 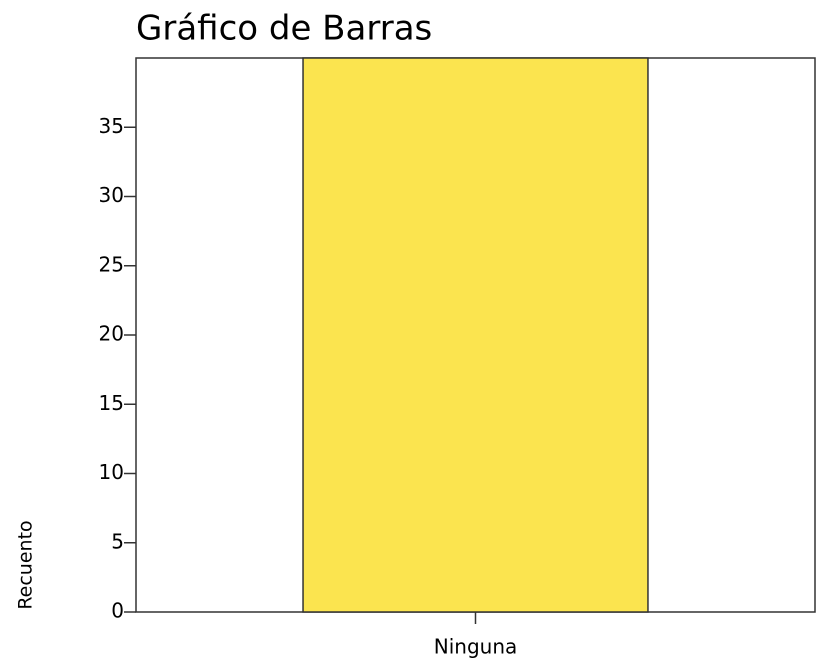 I want to click on y-tick-label: 15, so click(x=111, y=403).